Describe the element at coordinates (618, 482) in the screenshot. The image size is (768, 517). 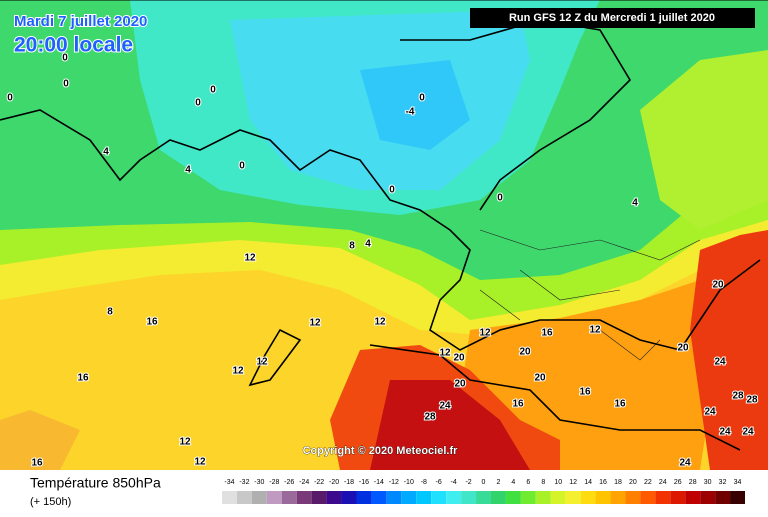
I see `colorbar-tick-label: 18` at that location.